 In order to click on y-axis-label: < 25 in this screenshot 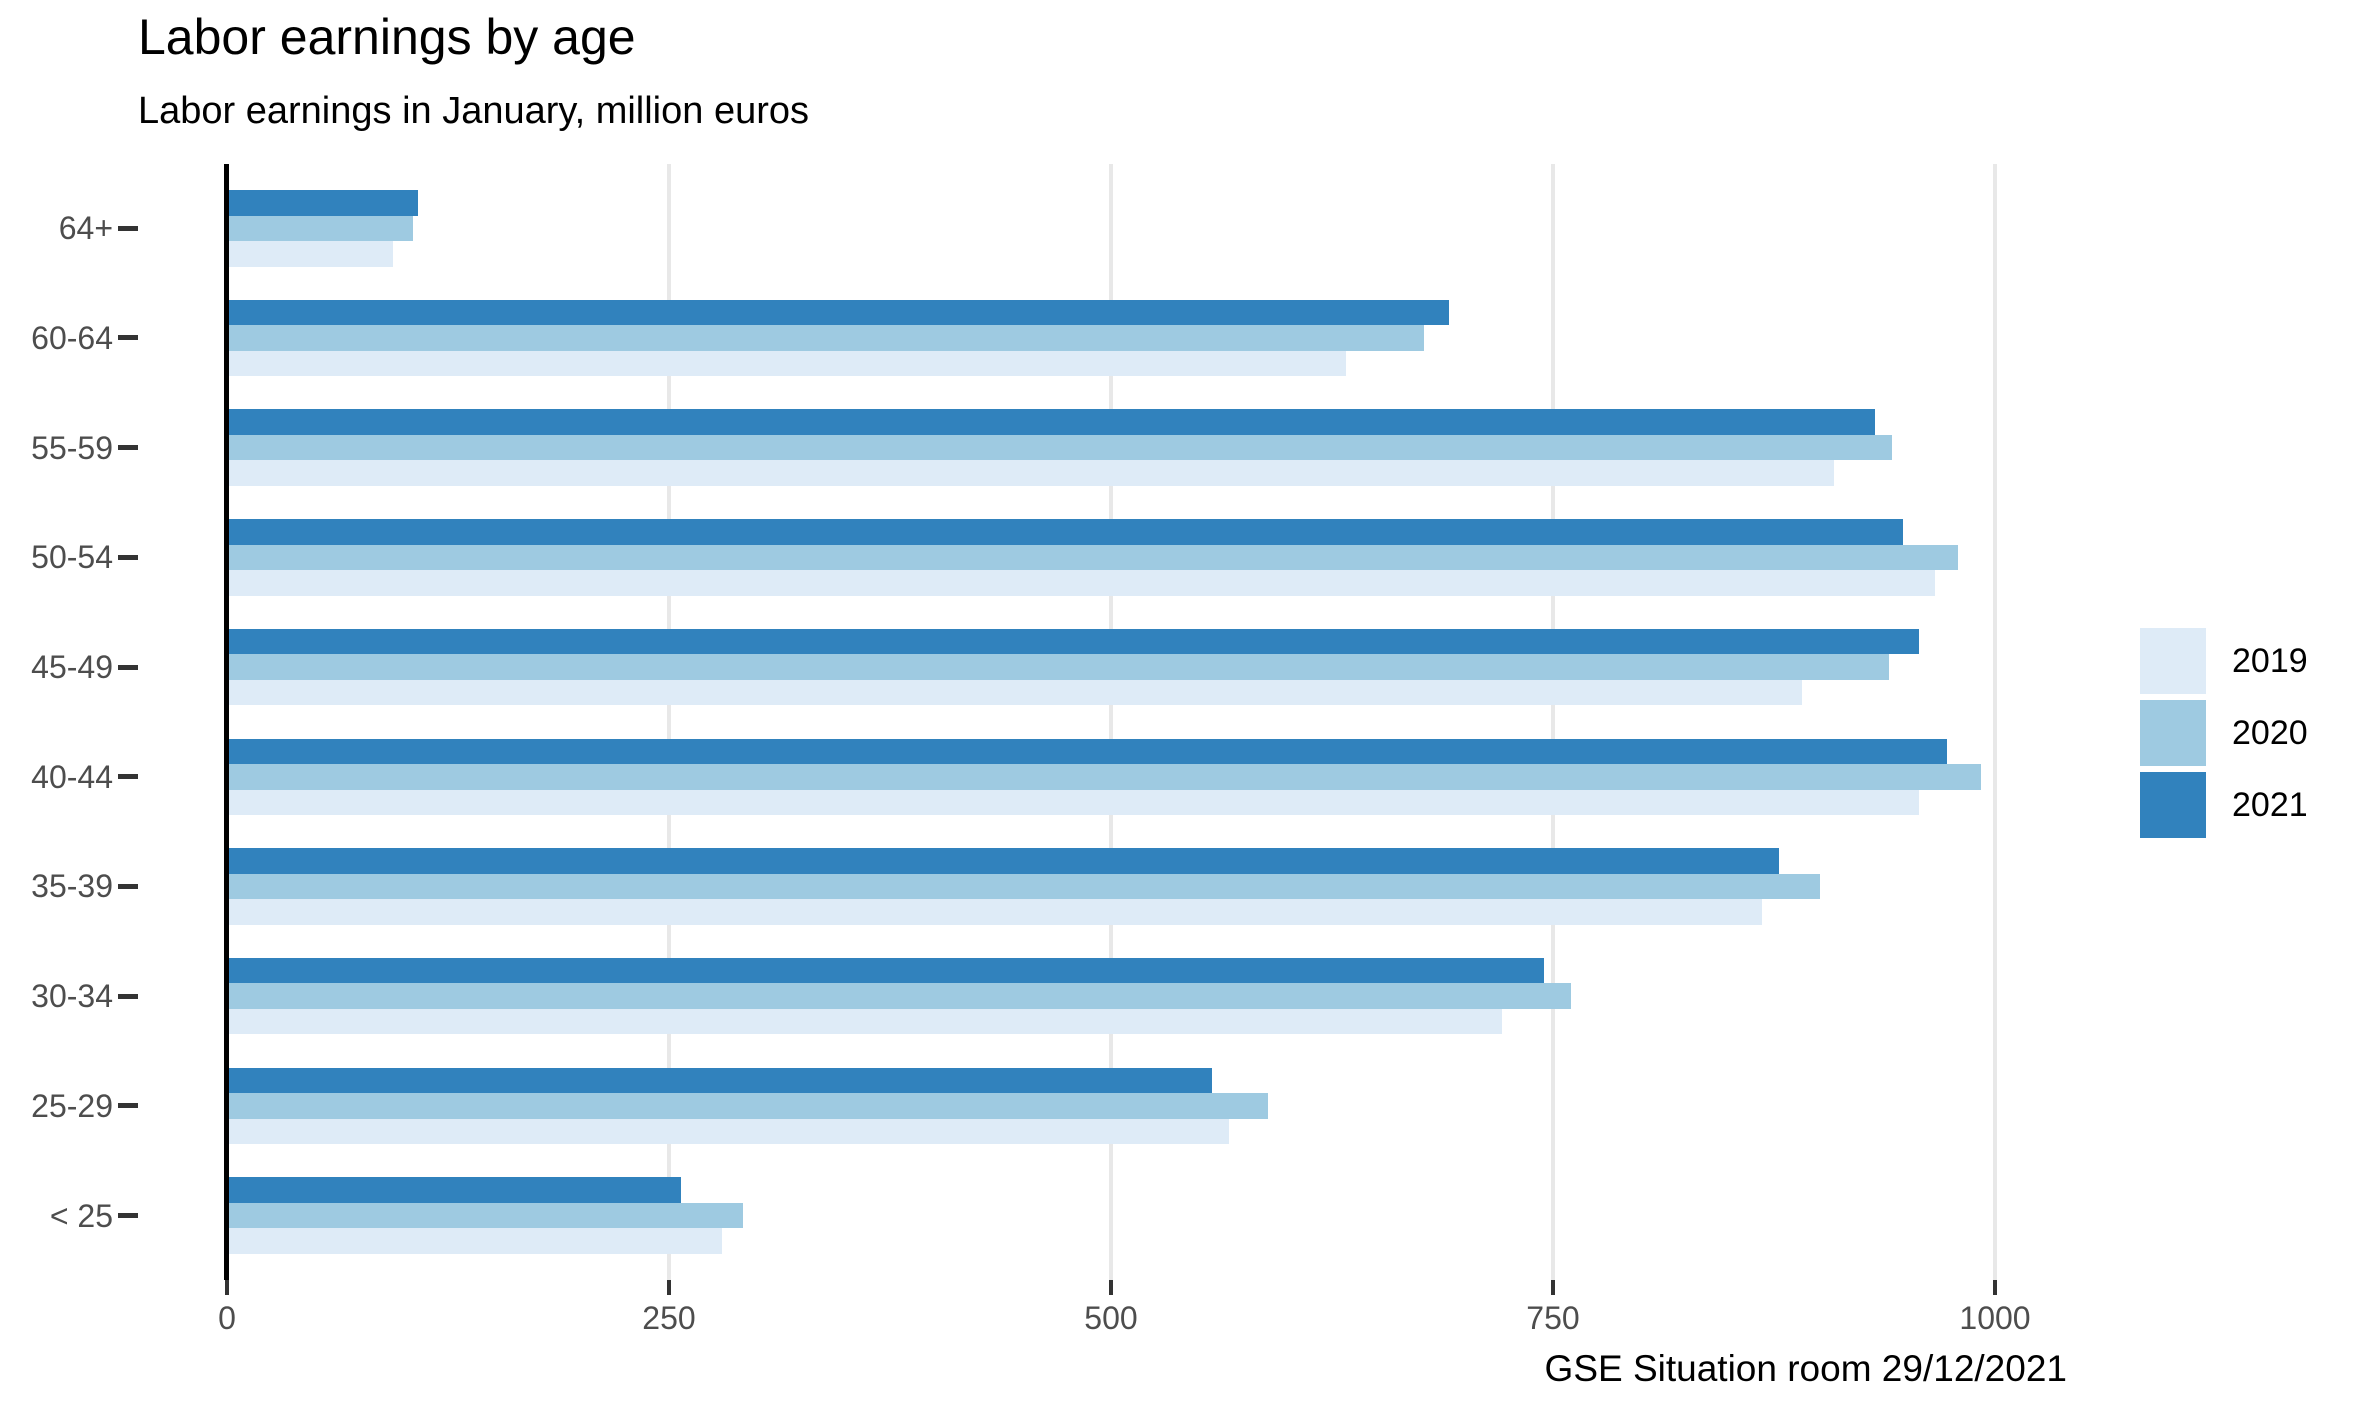, I will do `click(81, 1215)`.